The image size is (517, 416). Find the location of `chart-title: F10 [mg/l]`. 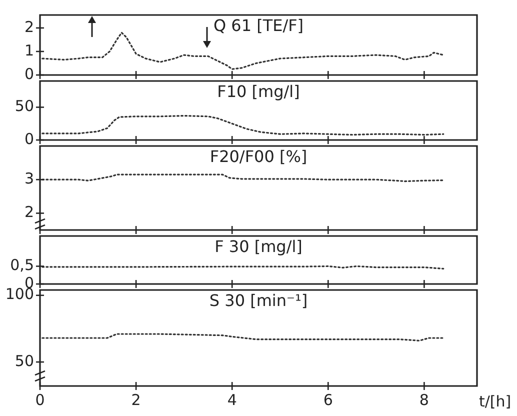

chart-title: F10 [mg/l] is located at coordinates (258, 92).